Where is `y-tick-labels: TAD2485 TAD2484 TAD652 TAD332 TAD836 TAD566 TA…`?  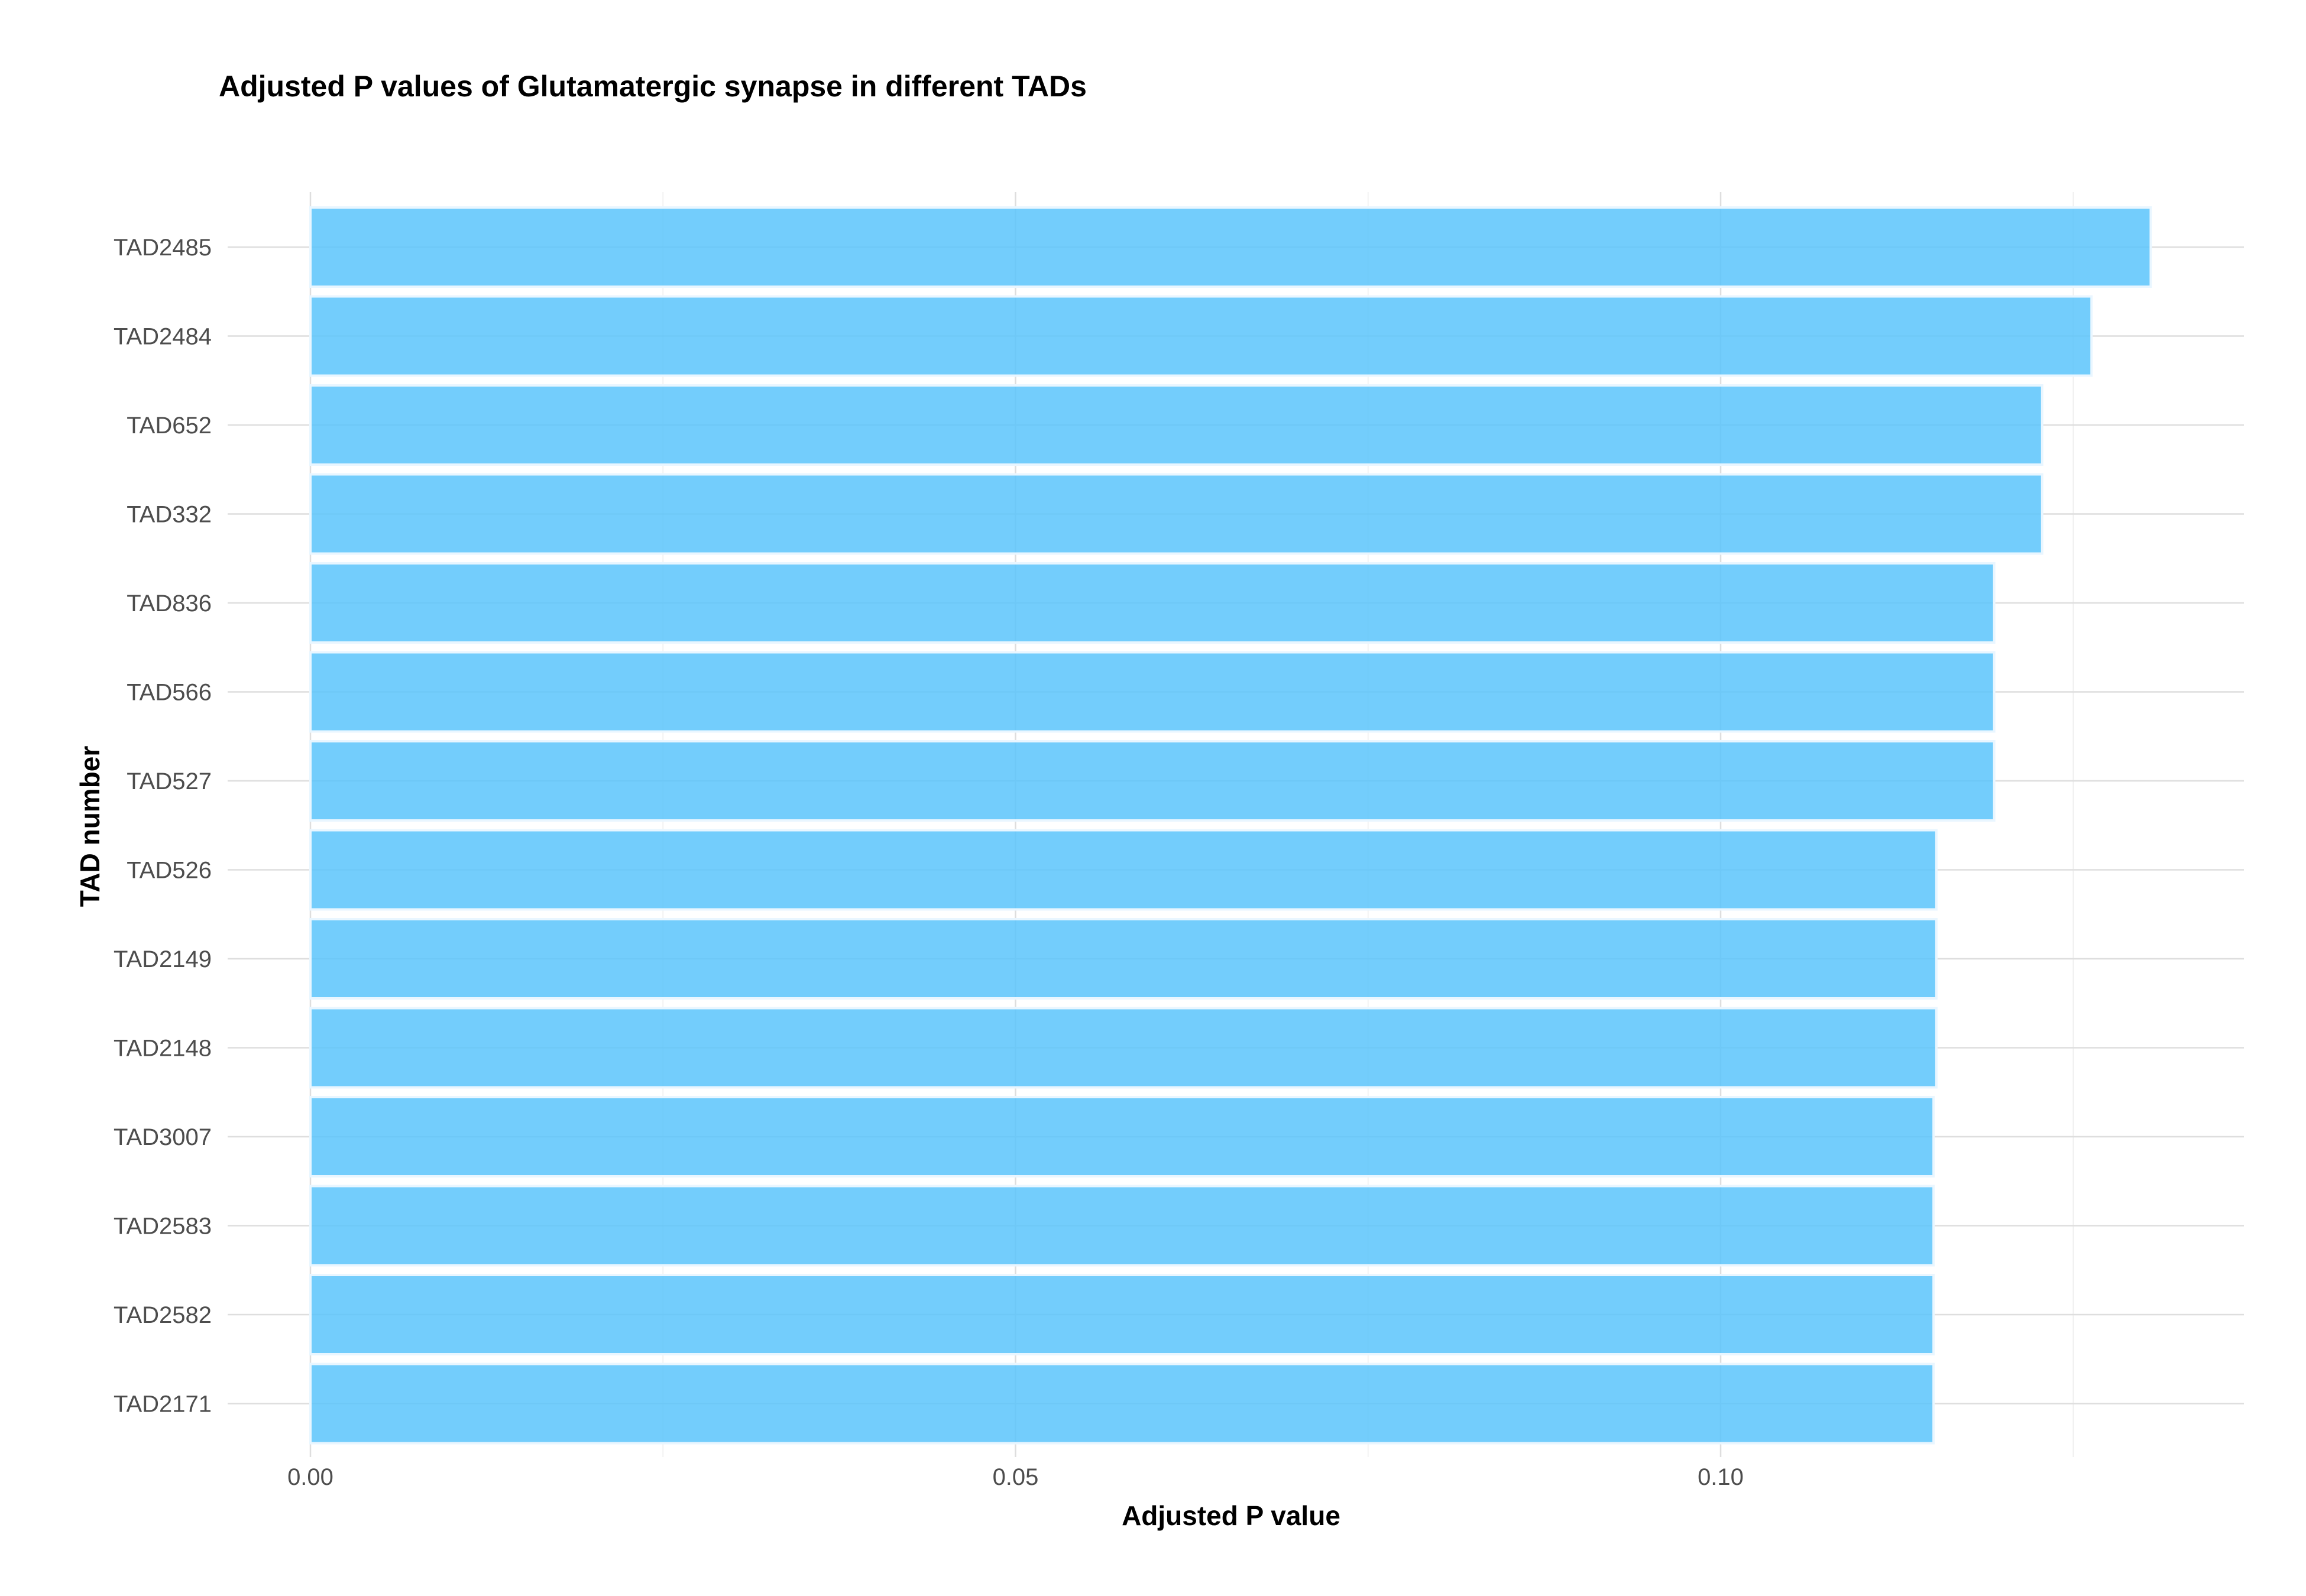 y-tick-labels: TAD2485 TAD2484 TAD652 TAD332 TAD836 TAD566 TA… is located at coordinates (163, 826).